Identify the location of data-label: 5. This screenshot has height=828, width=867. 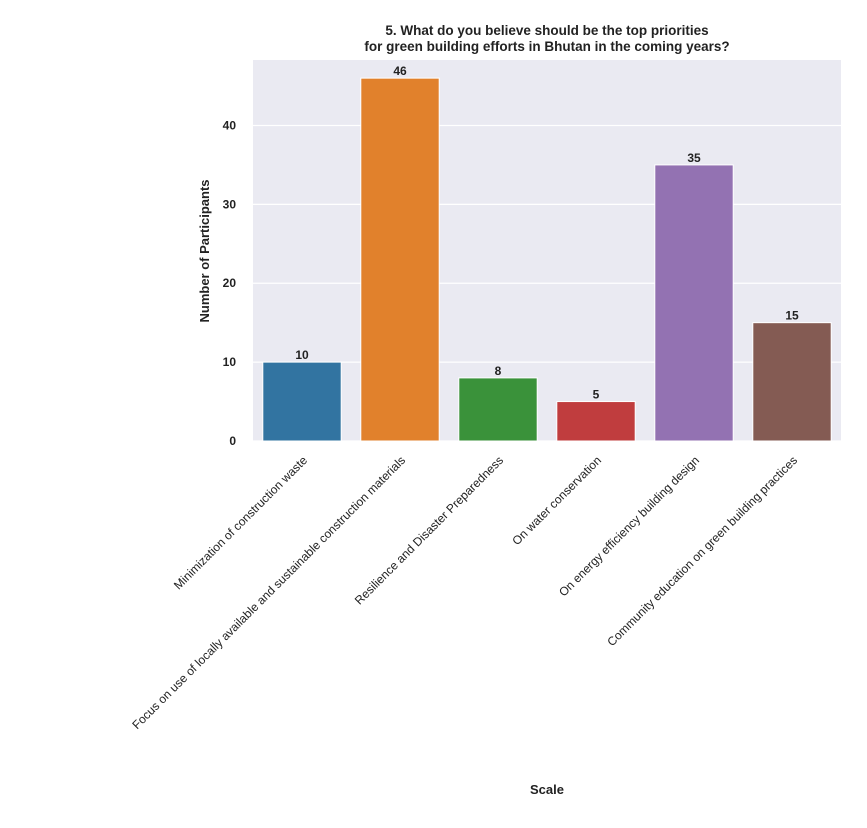
(596, 395).